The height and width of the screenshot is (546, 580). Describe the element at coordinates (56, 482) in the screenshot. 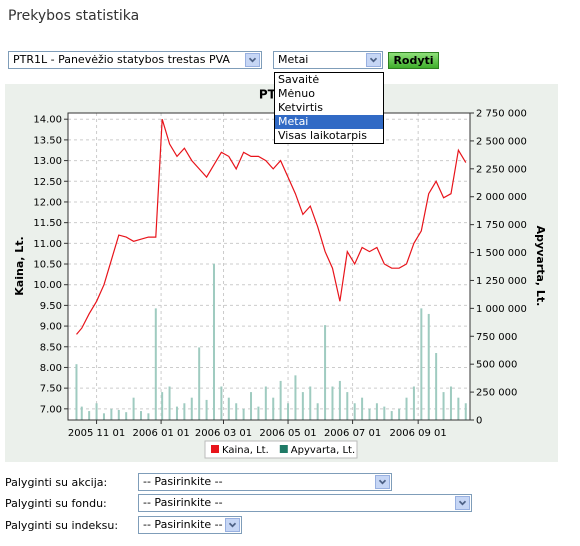

I see `compare-label: Palyginti su akcija:` at that location.